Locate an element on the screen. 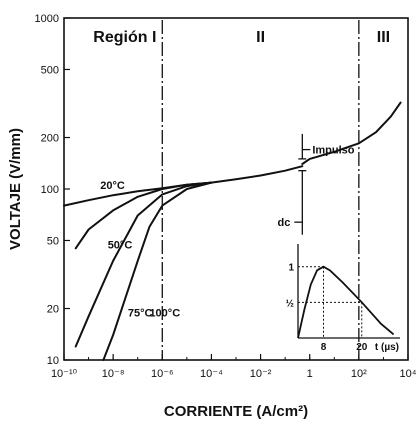 Image resolution: width=417 pixels, height=428 pixels. annotation-impulso: Impulso is located at coordinates (333, 151).